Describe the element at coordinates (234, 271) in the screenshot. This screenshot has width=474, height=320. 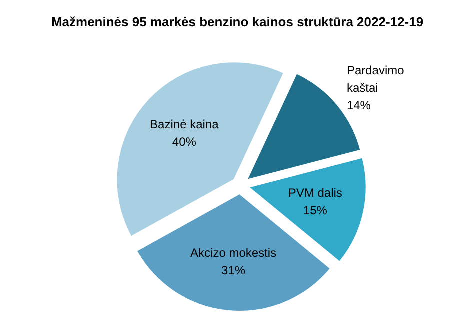
I see `data-label: 31%` at that location.